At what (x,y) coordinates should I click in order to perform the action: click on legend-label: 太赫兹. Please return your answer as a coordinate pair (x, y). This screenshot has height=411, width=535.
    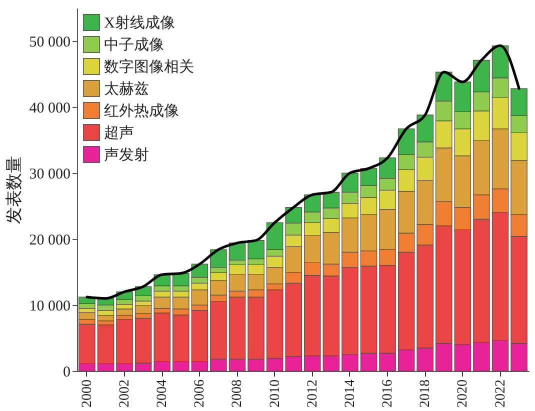
    Looking at the image, I should click on (126, 89).